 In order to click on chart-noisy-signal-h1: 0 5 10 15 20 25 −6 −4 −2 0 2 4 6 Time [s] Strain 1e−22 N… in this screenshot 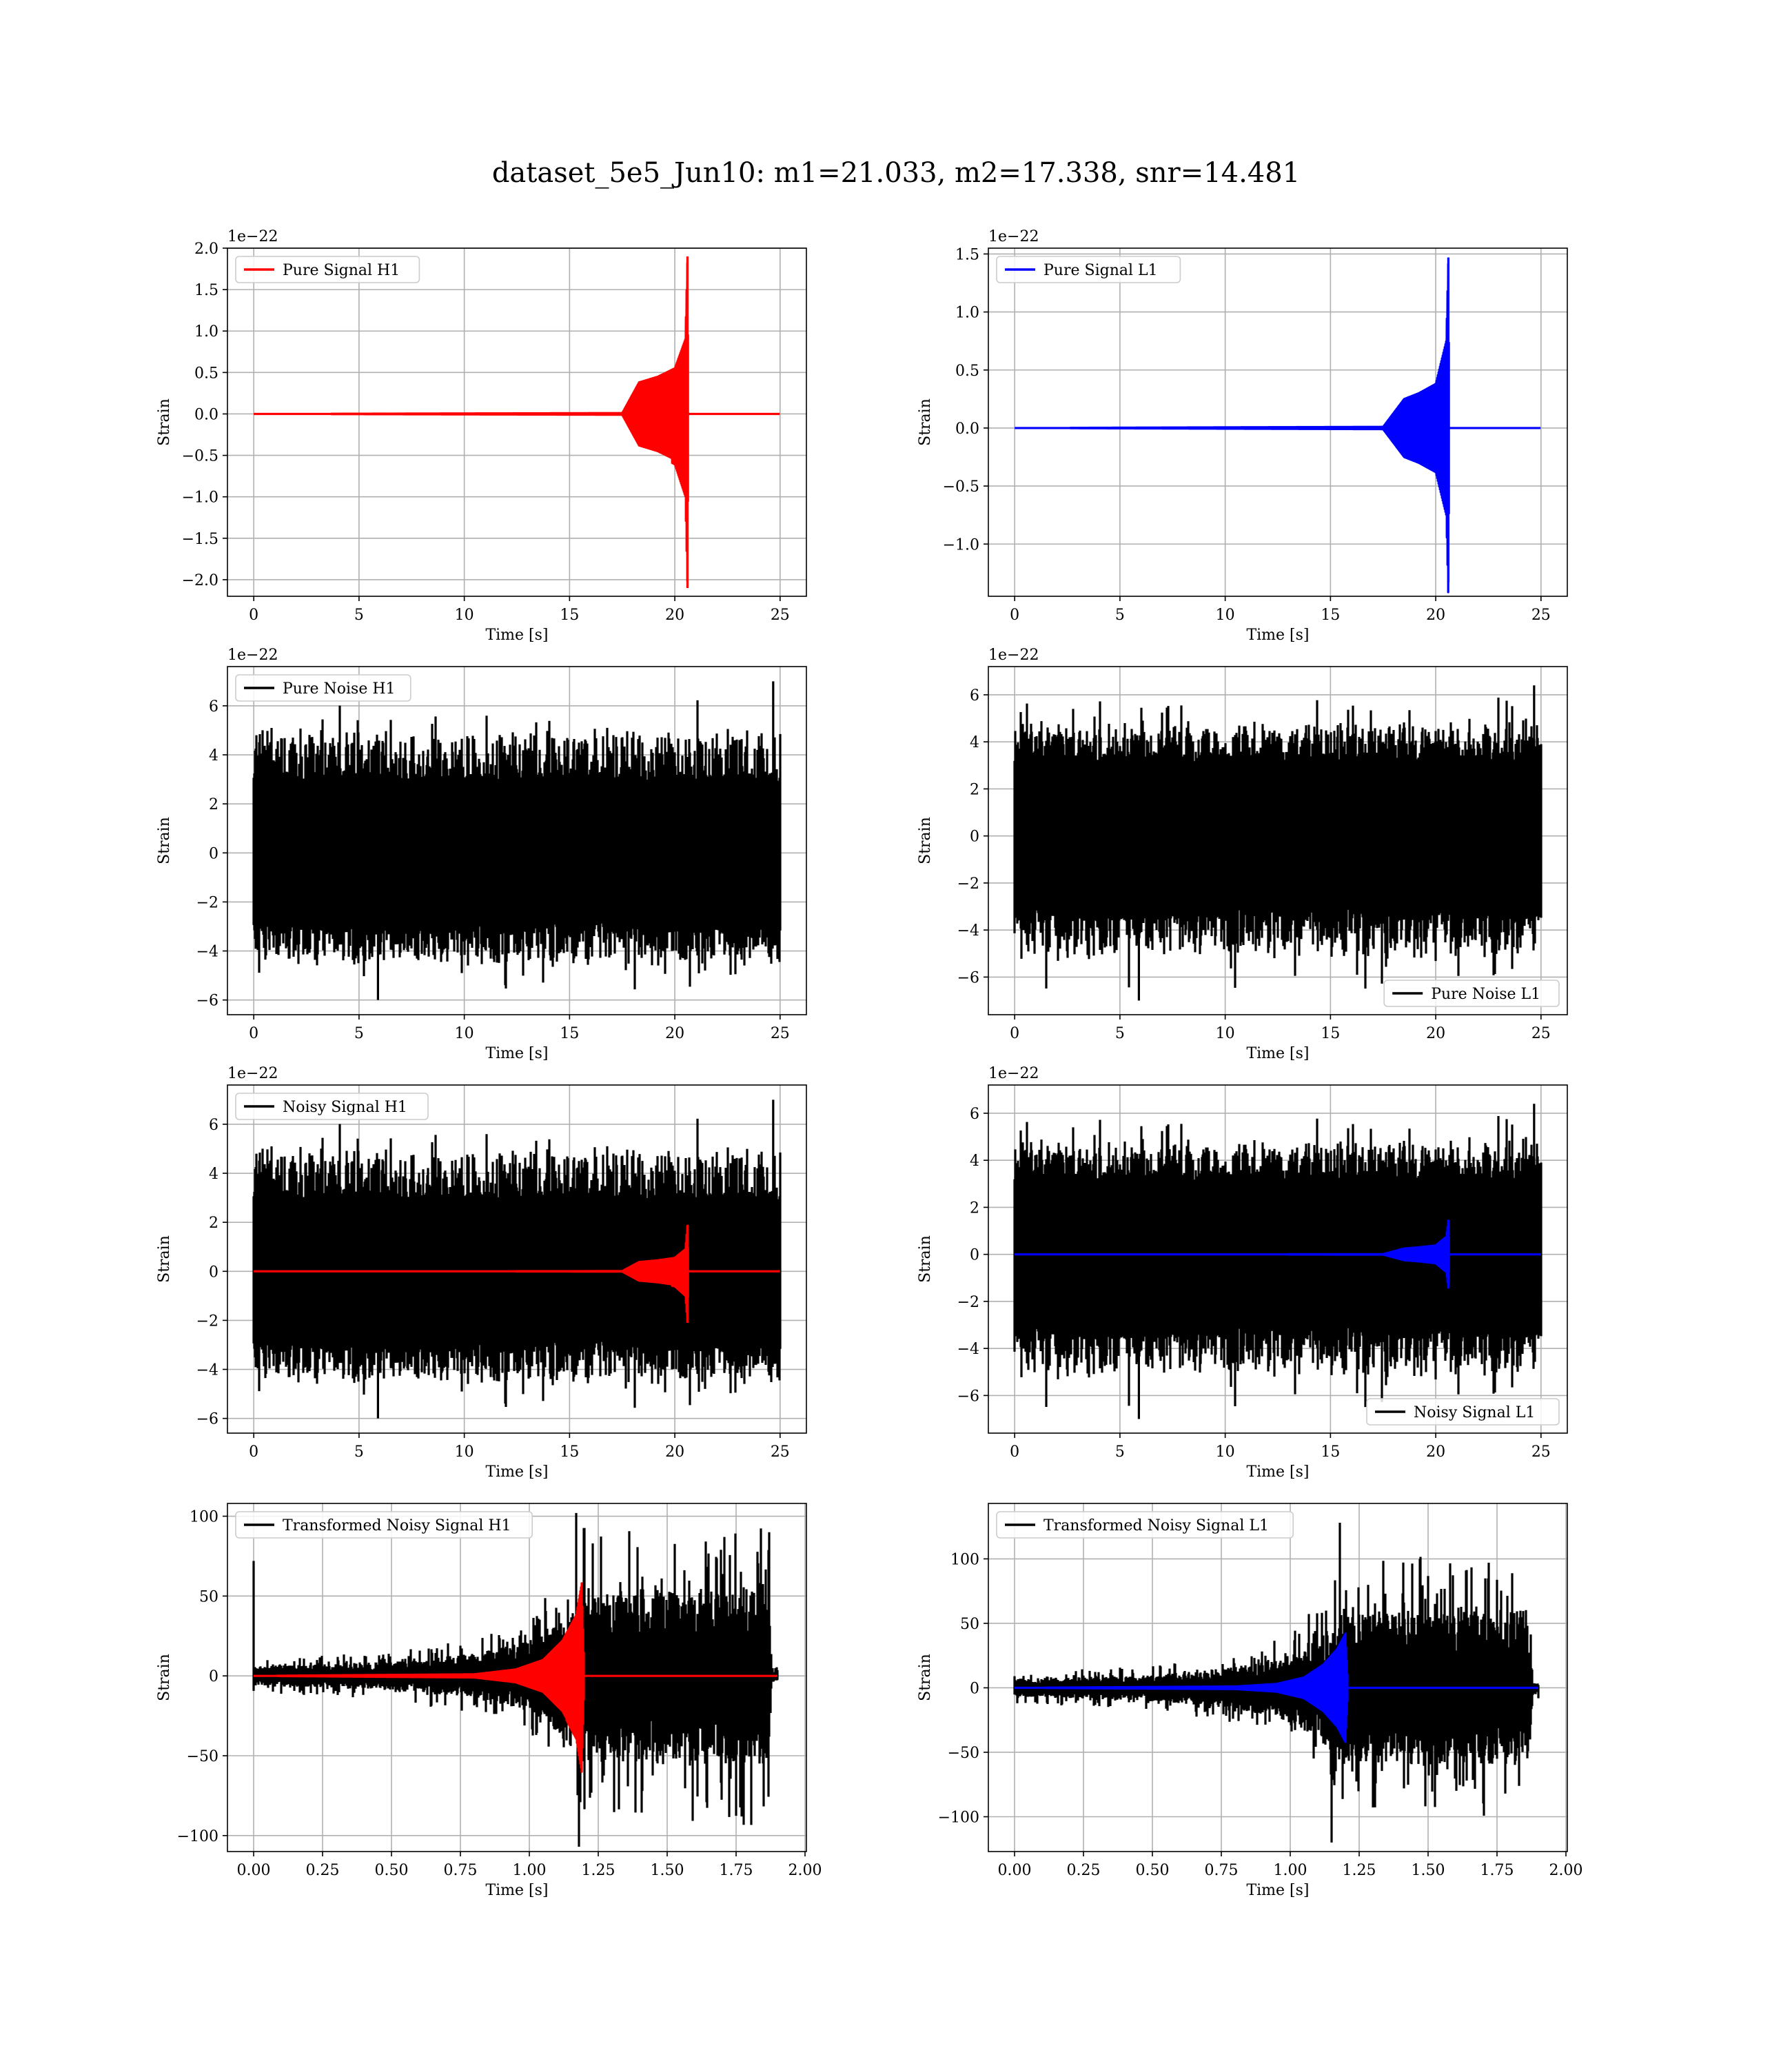, I will do `click(481, 1273)`.